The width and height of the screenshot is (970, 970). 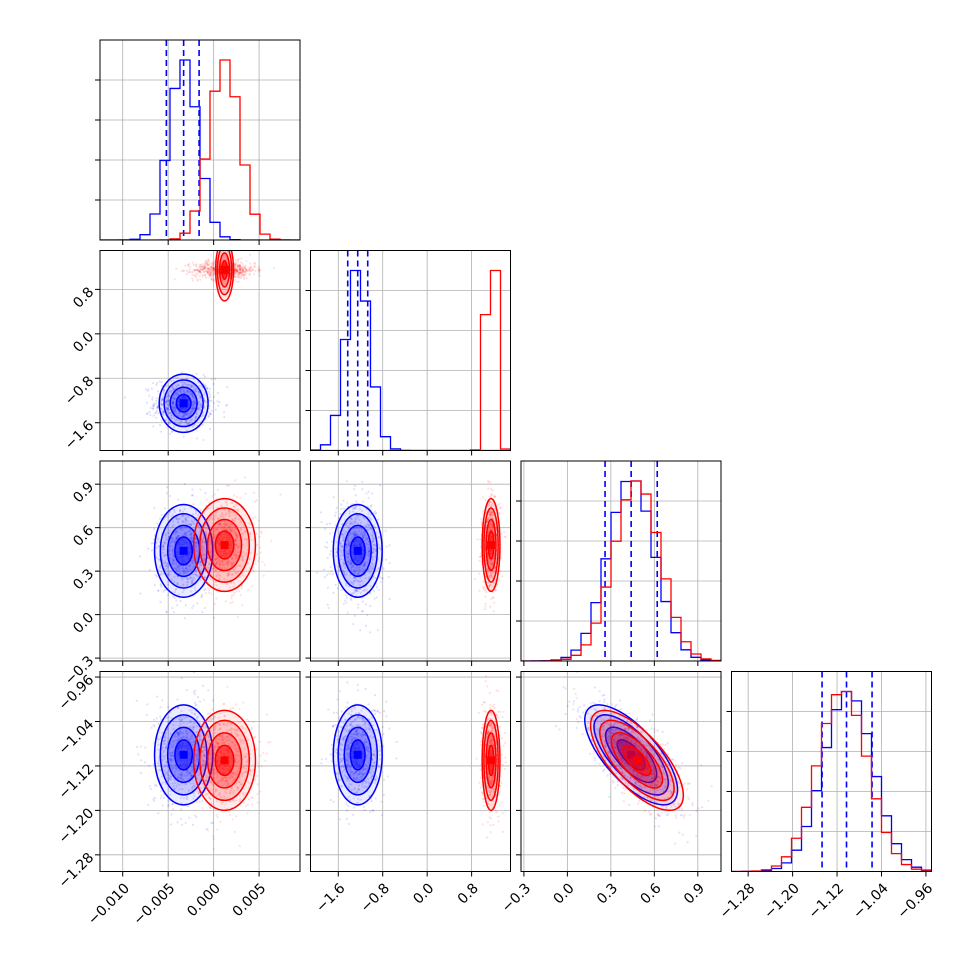 What do you see at coordinates (181, 574) in the screenshot?
I see `panel-2-0: −0.30.00.30.60.9` at bounding box center [181, 574].